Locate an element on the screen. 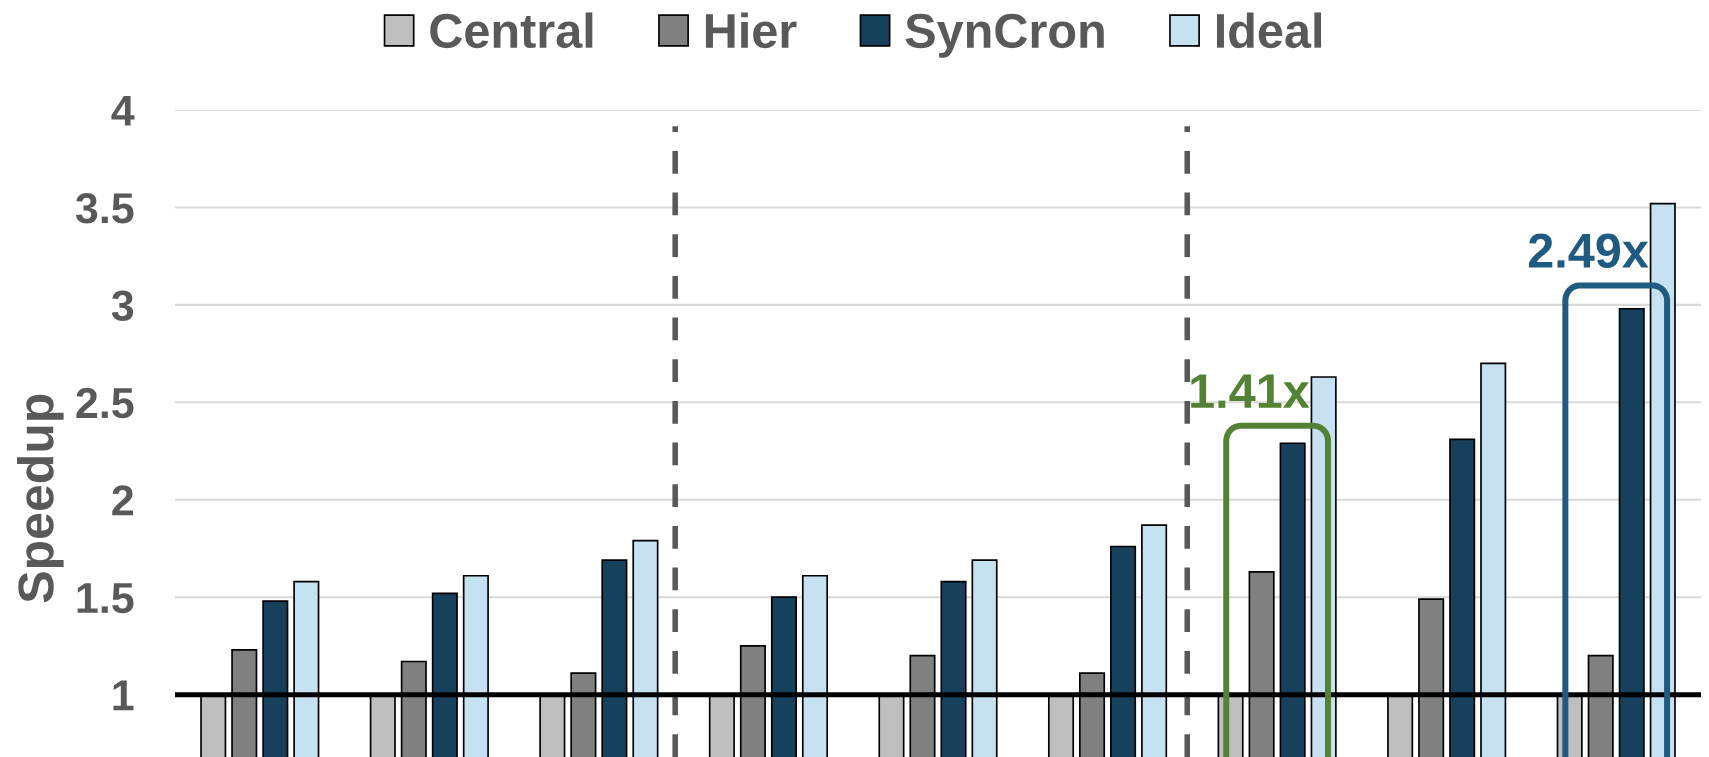 This screenshot has height=757, width=1709. y-axis-title: Speedup is located at coordinates (40, 498).